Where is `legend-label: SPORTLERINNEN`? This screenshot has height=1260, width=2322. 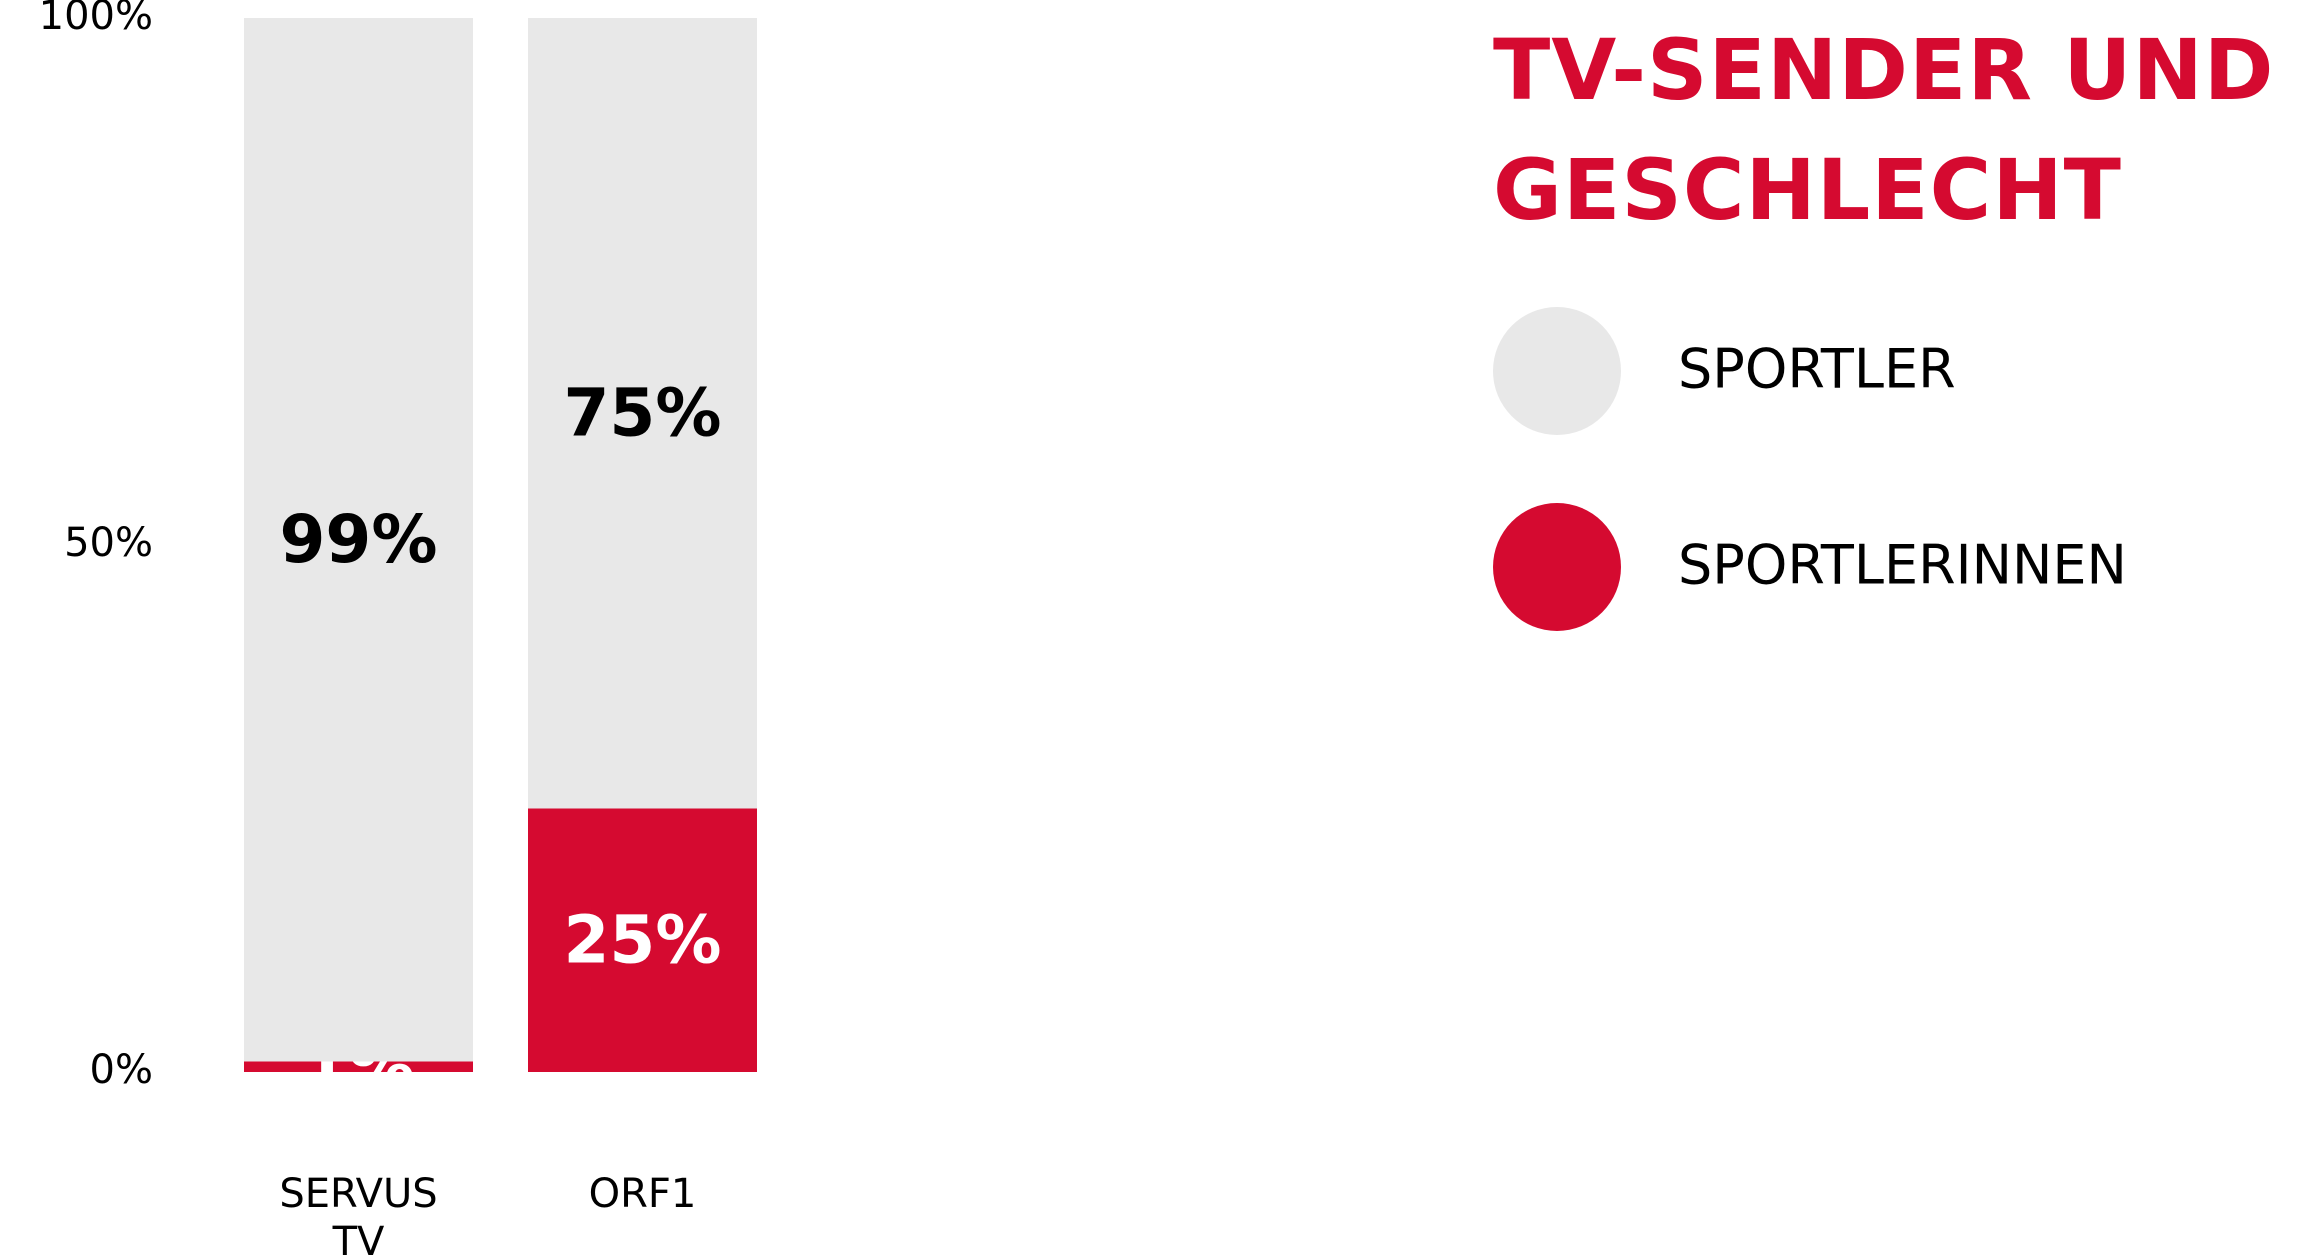 legend-label: SPORTLERINNEN is located at coordinates (1902, 565).